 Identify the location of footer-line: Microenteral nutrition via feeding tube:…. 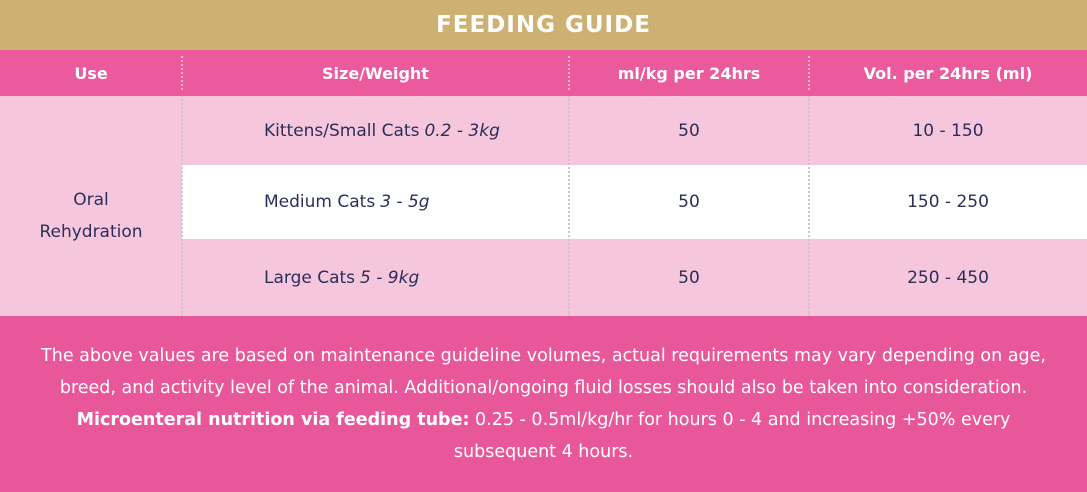
(543, 420).